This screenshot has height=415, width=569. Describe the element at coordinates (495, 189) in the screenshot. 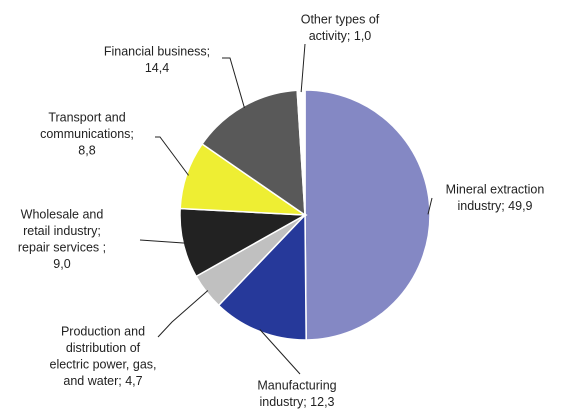

I see `data-label: Mineral extraction` at that location.